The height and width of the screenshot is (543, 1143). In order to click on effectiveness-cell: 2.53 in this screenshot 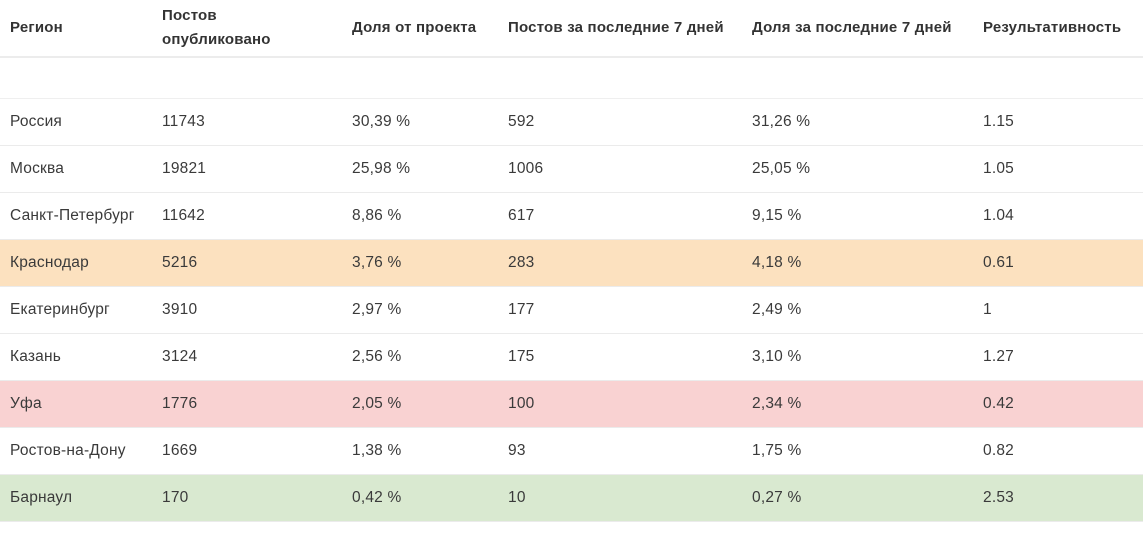, I will do `click(998, 497)`.